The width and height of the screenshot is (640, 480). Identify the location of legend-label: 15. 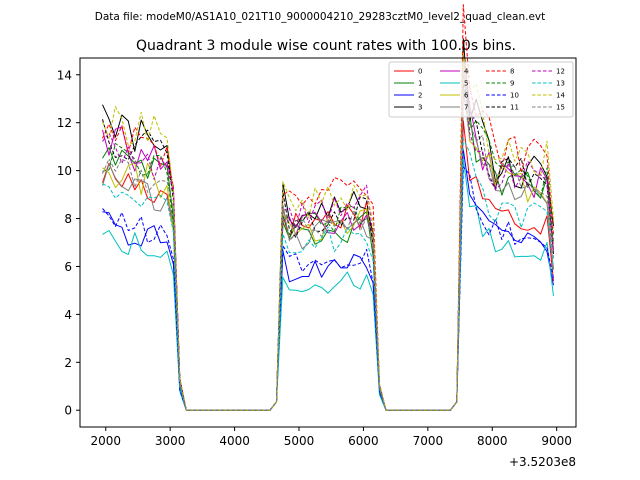
(560, 108).